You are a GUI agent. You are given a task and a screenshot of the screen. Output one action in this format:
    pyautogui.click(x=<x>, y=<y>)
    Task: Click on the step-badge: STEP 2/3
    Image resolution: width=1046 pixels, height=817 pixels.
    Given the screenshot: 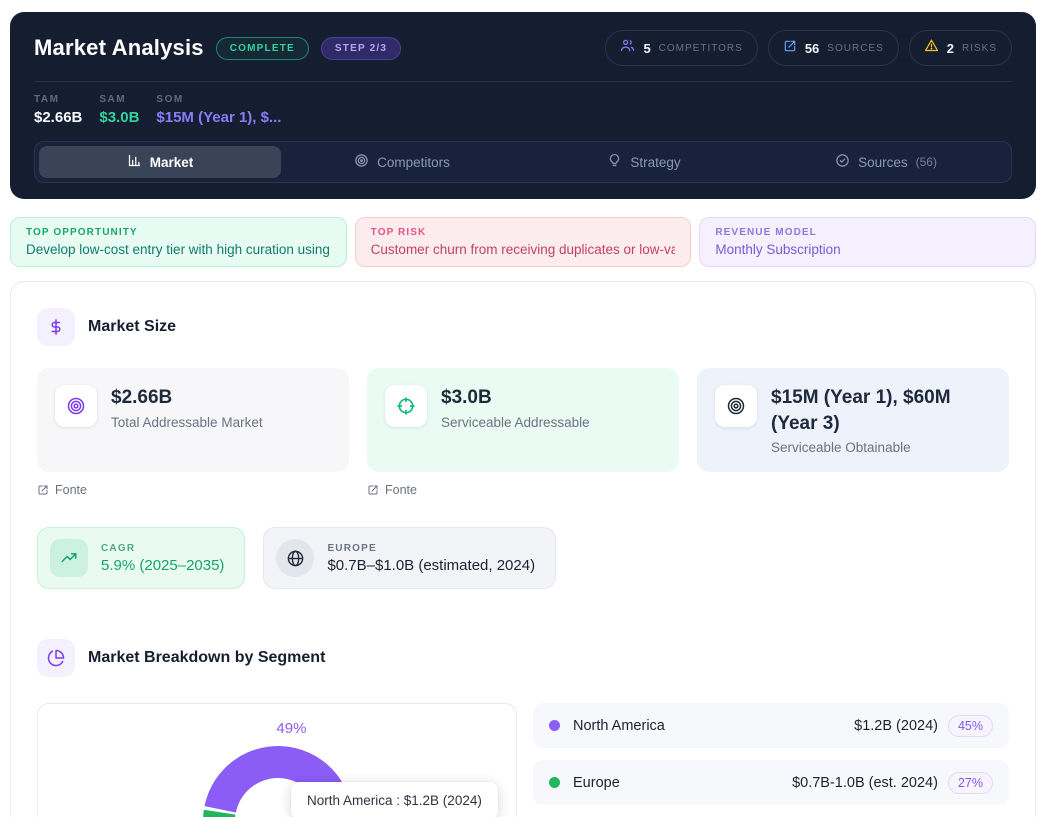 What is the action you would take?
    pyautogui.click(x=361, y=48)
    